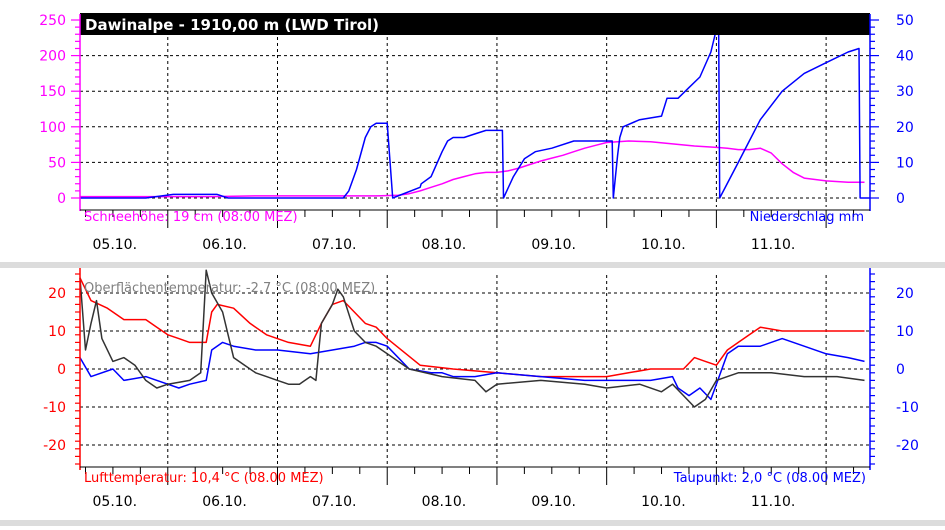 The height and width of the screenshot is (530, 945). What do you see at coordinates (232, 25) in the screenshot?
I see `chart-title: Dawinalpe - 1910,00 m (LWD Tirol)` at bounding box center [232, 25].